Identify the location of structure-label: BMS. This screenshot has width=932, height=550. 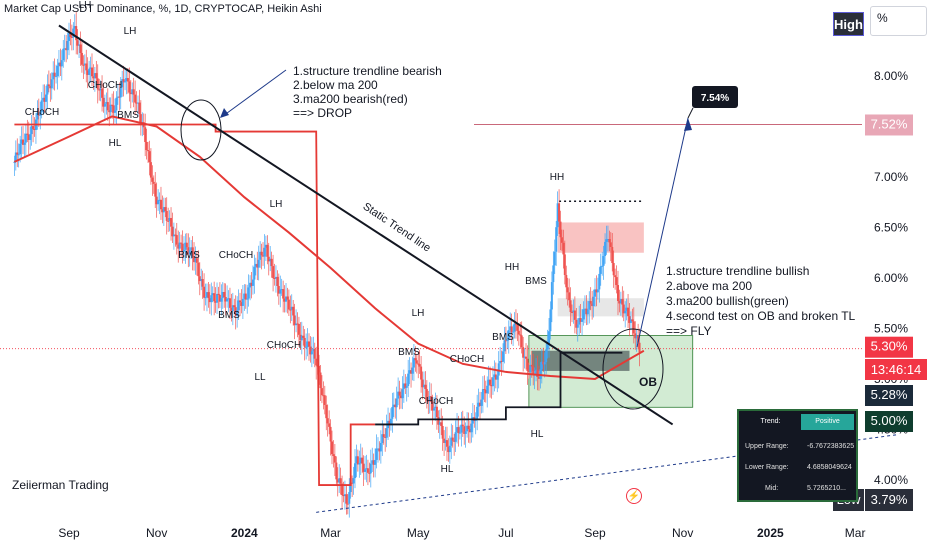
(128, 115).